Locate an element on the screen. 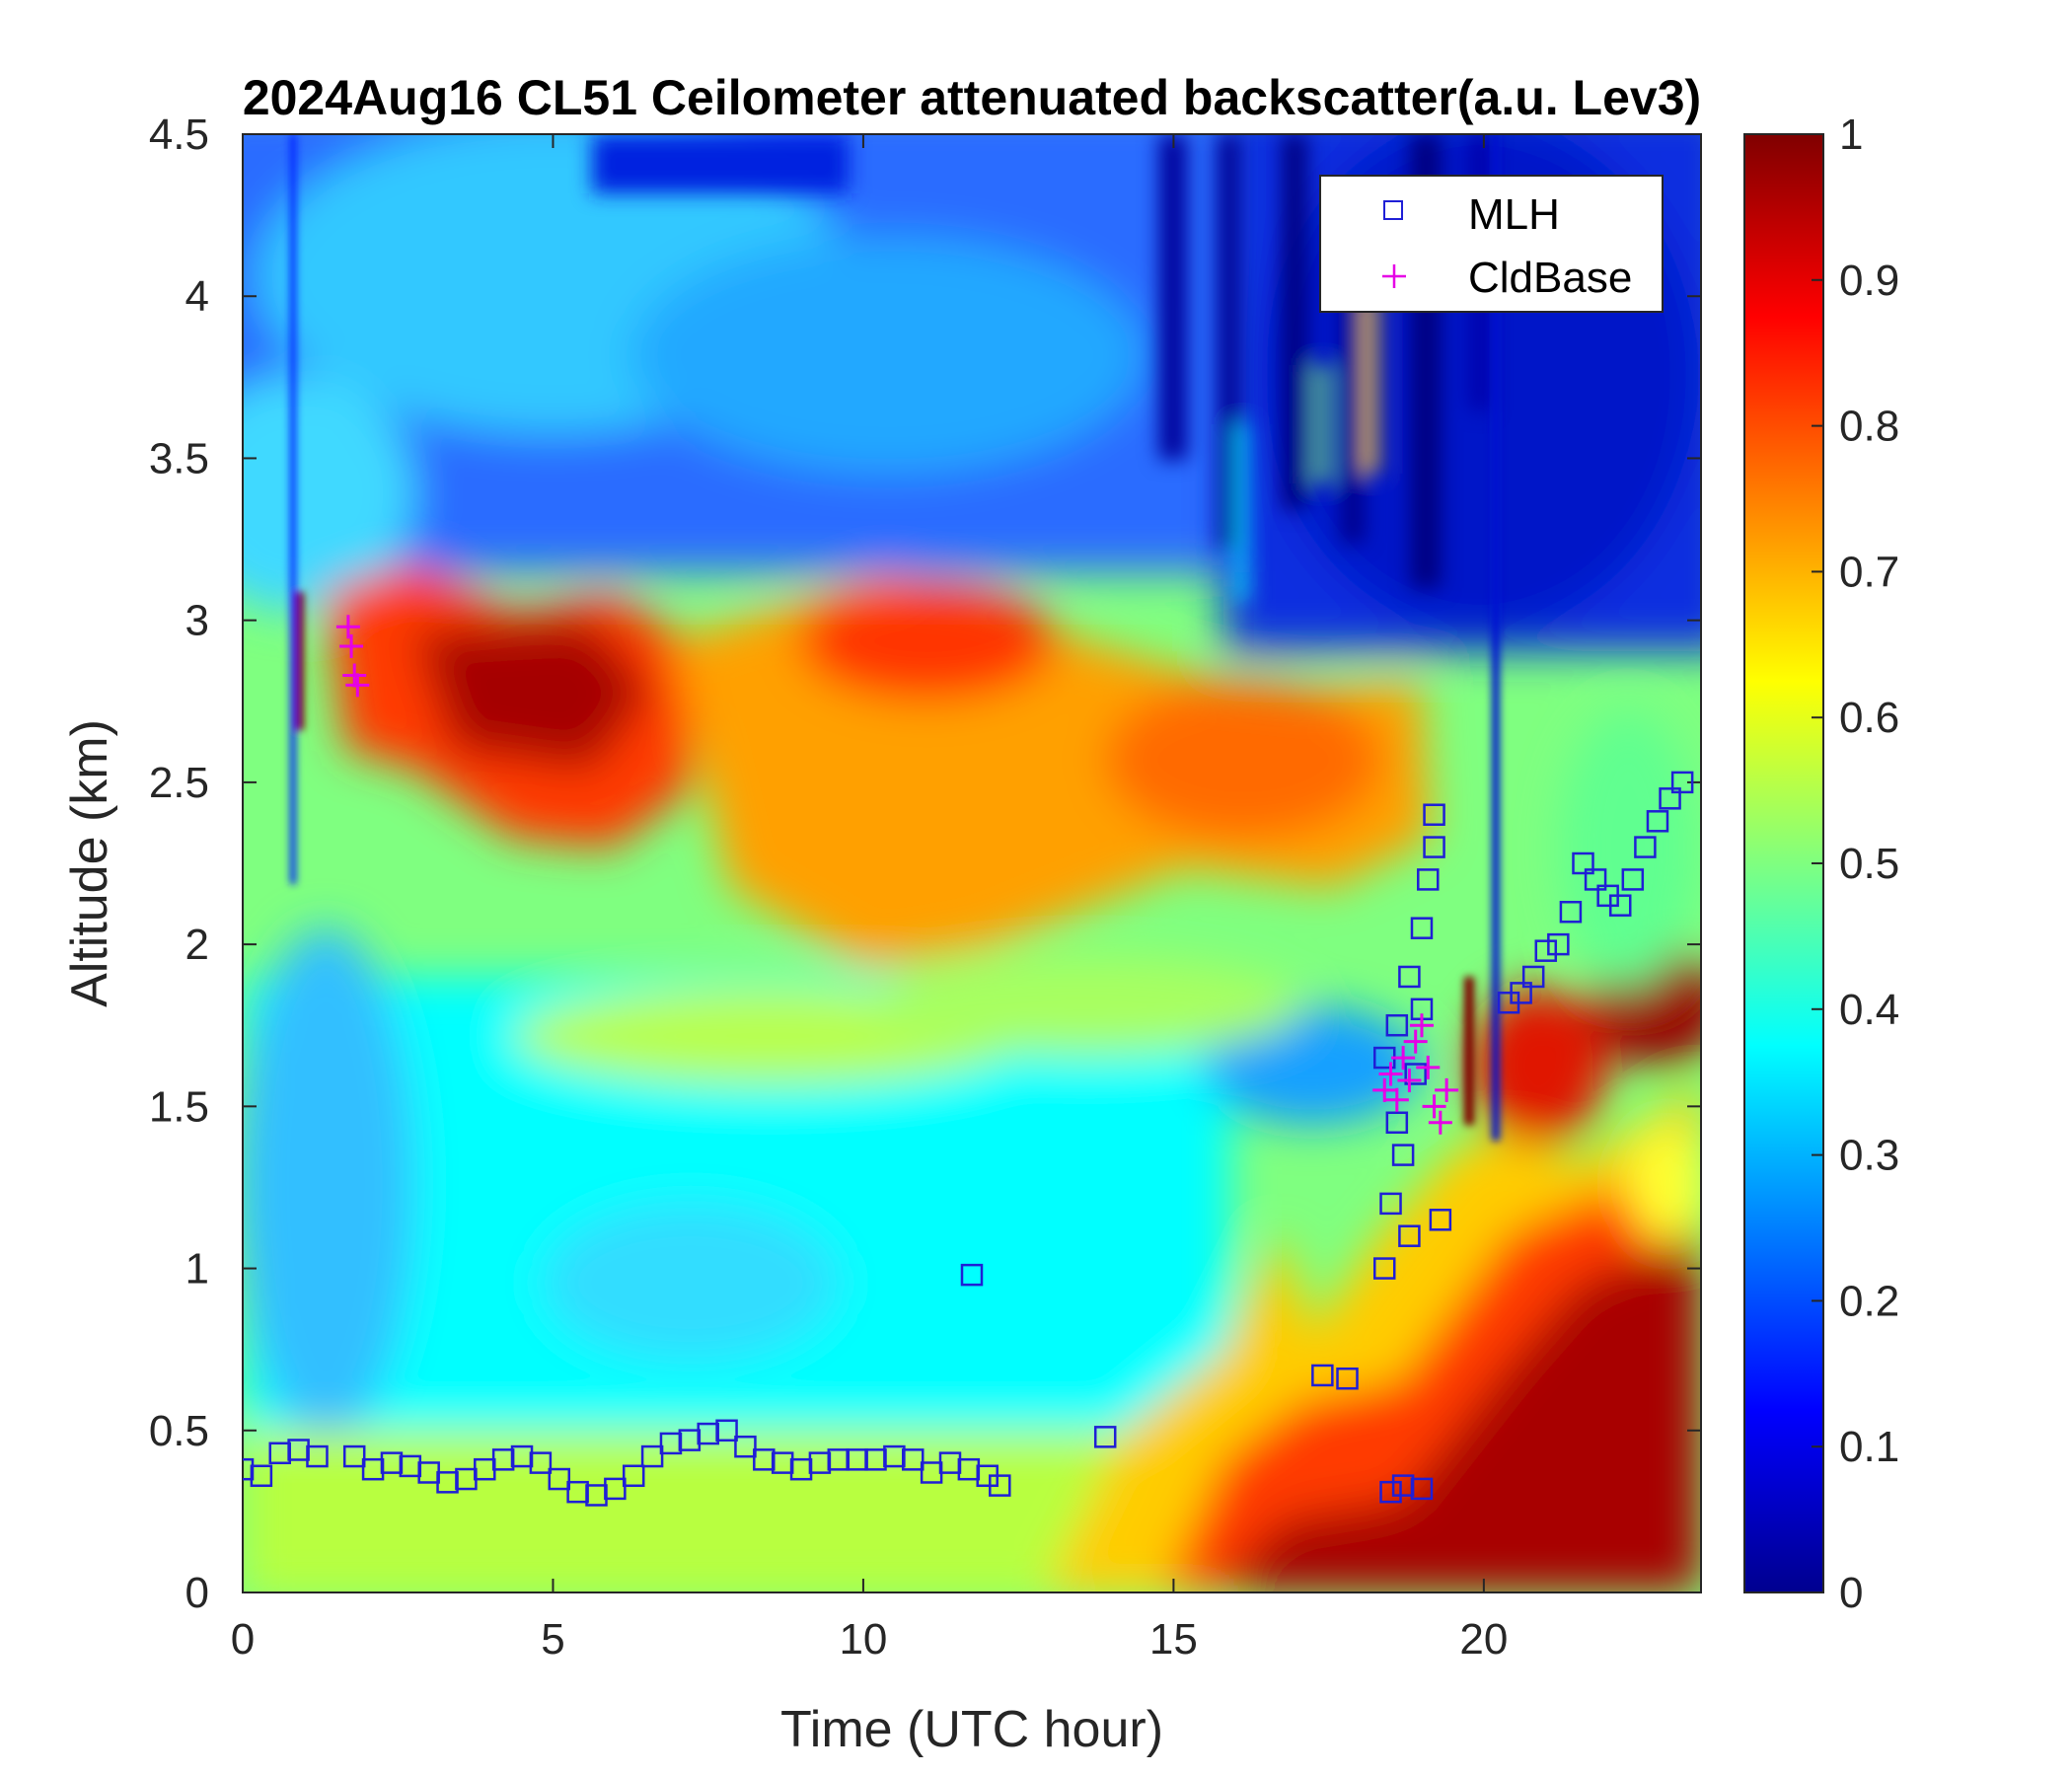 Image resolution: width=2072 pixels, height=1776 pixels. colorbar-tick-label: 1 is located at coordinates (1851, 135).